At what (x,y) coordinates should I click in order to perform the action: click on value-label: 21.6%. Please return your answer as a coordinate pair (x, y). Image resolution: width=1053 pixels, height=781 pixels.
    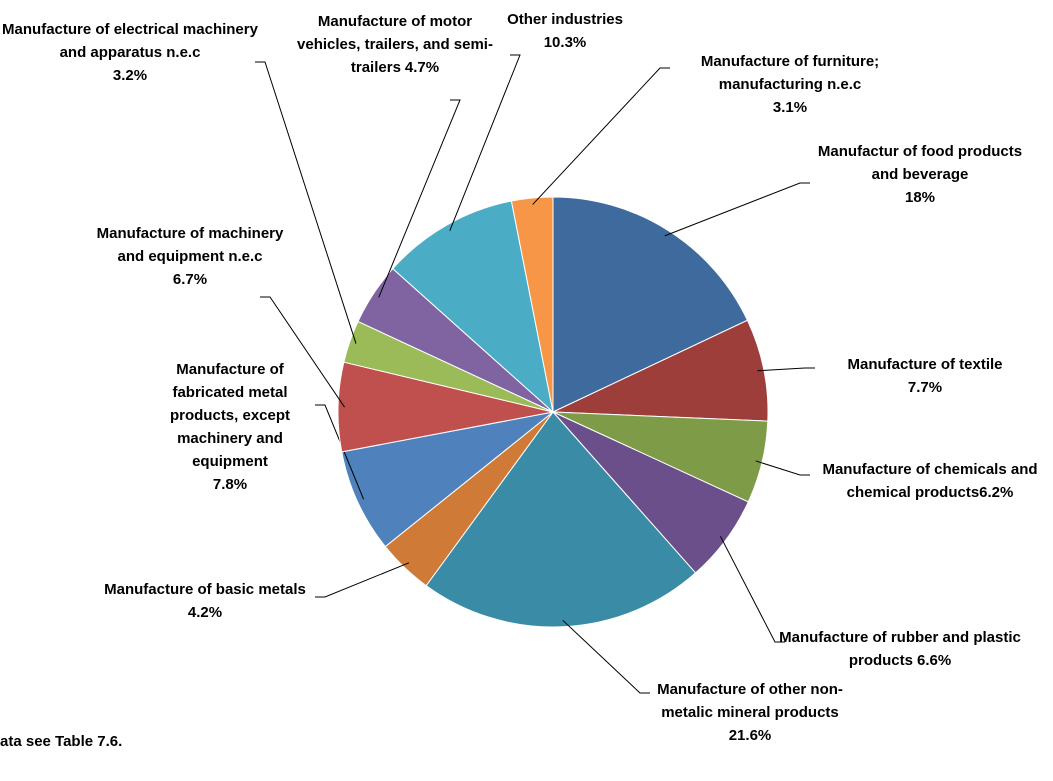
    Looking at the image, I should click on (750, 735).